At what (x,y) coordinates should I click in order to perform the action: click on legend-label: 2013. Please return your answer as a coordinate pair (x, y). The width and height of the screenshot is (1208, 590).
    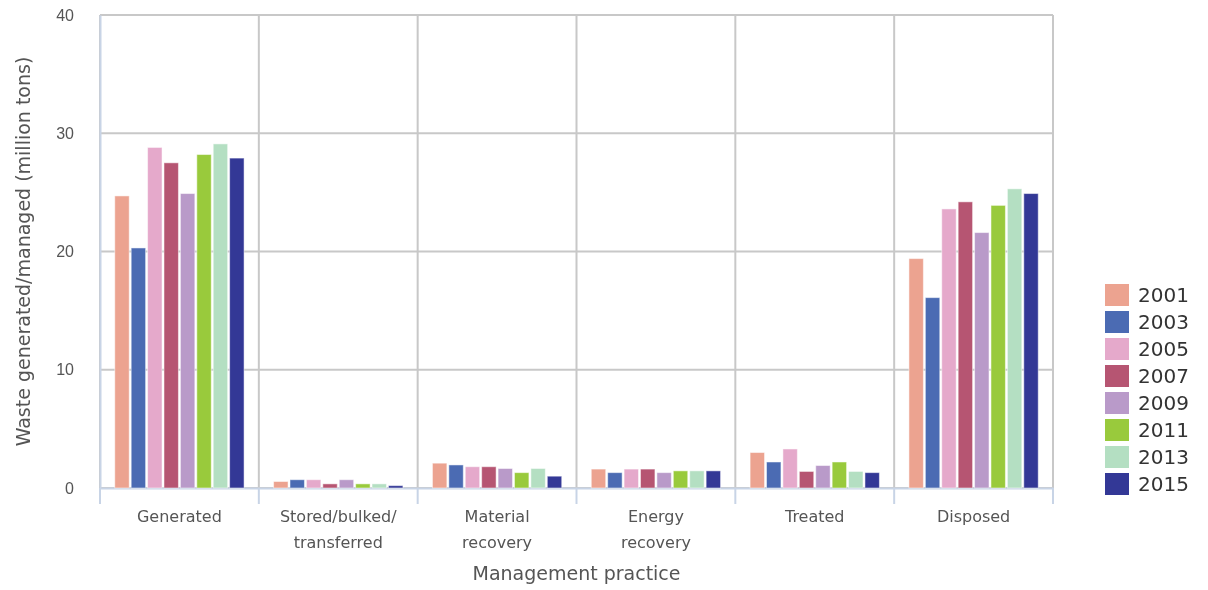
    Looking at the image, I should click on (1163, 457).